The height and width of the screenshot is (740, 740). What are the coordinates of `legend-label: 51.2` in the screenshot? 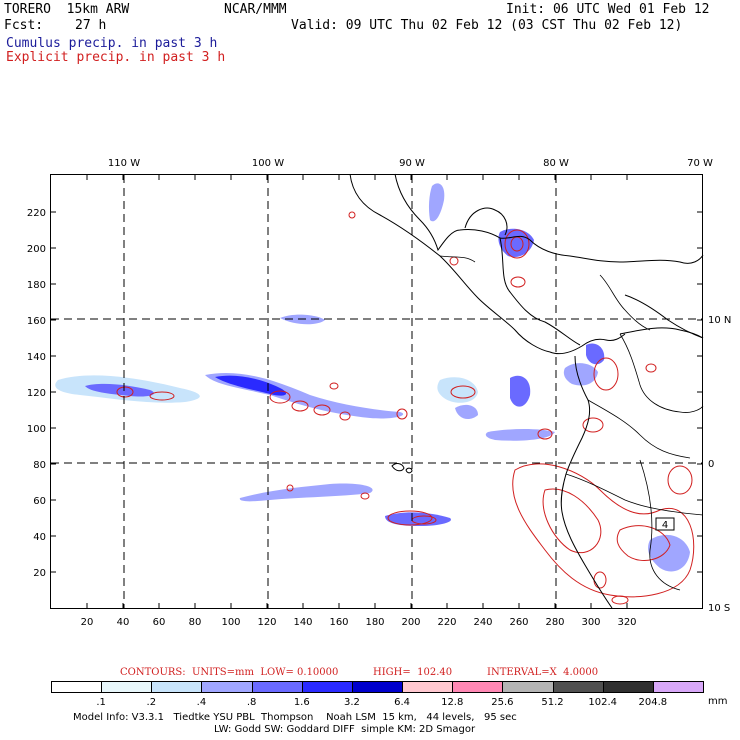 It's located at (552, 702).